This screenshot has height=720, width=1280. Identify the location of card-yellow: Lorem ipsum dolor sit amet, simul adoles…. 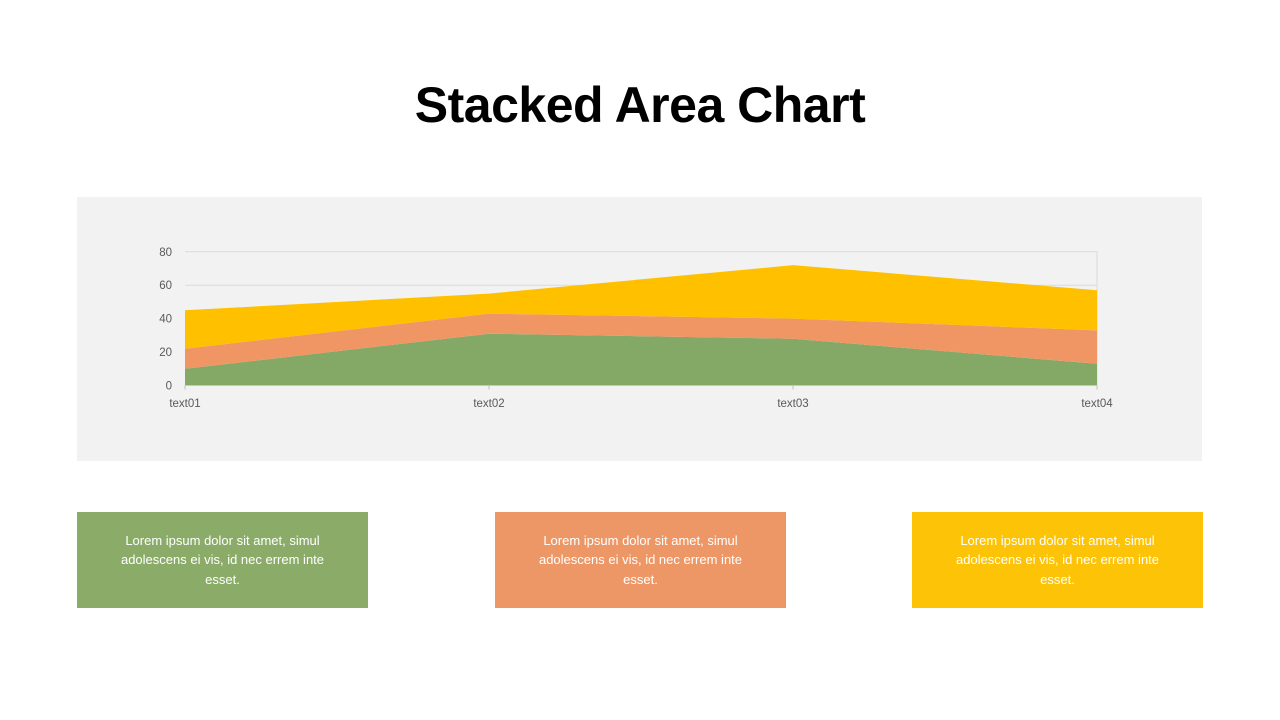
(1057, 560).